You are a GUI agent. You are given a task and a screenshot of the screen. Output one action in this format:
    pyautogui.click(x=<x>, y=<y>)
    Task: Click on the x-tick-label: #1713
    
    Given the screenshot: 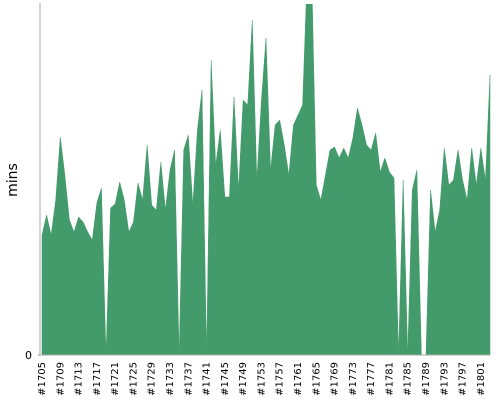 What is the action you would take?
    pyautogui.click(x=79, y=379)
    